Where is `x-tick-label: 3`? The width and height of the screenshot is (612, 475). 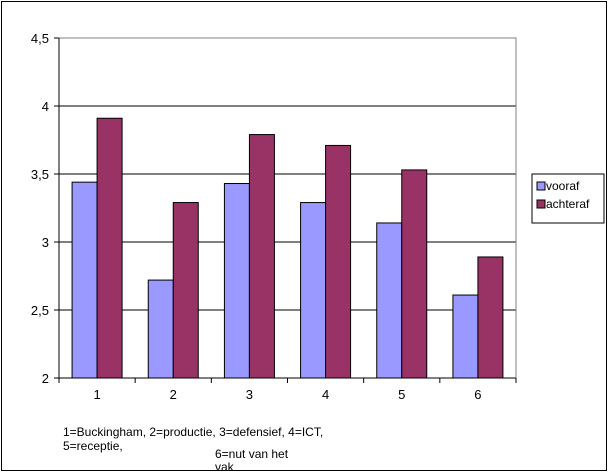 x-tick-label: 3 is located at coordinates (249, 394).